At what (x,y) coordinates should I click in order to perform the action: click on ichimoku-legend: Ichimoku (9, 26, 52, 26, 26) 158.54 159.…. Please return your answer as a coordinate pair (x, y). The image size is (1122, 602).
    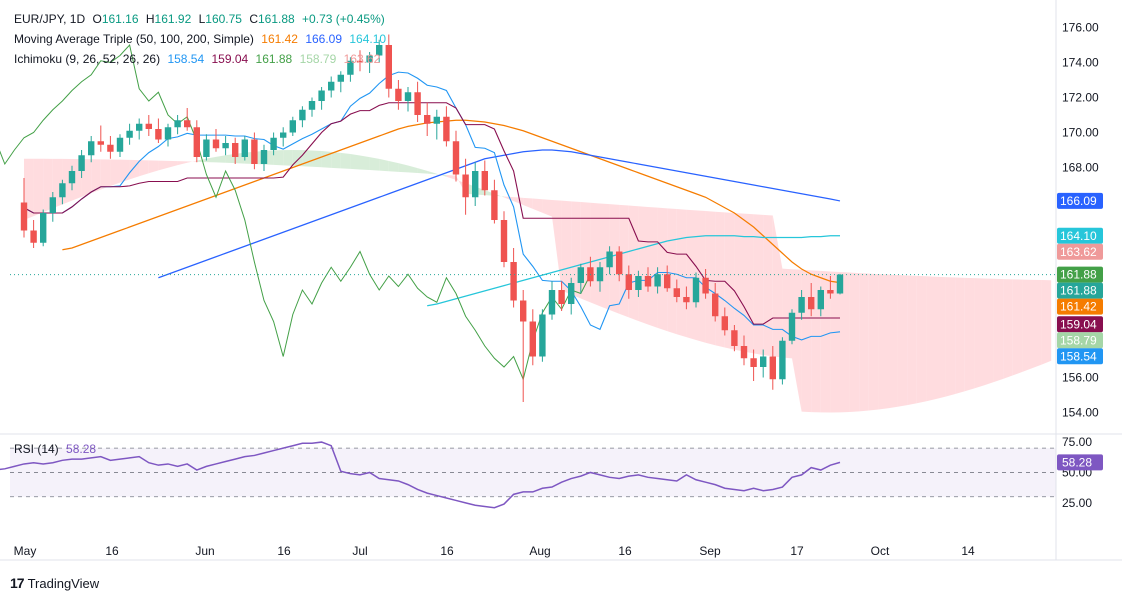
    Looking at the image, I should click on (199, 59).